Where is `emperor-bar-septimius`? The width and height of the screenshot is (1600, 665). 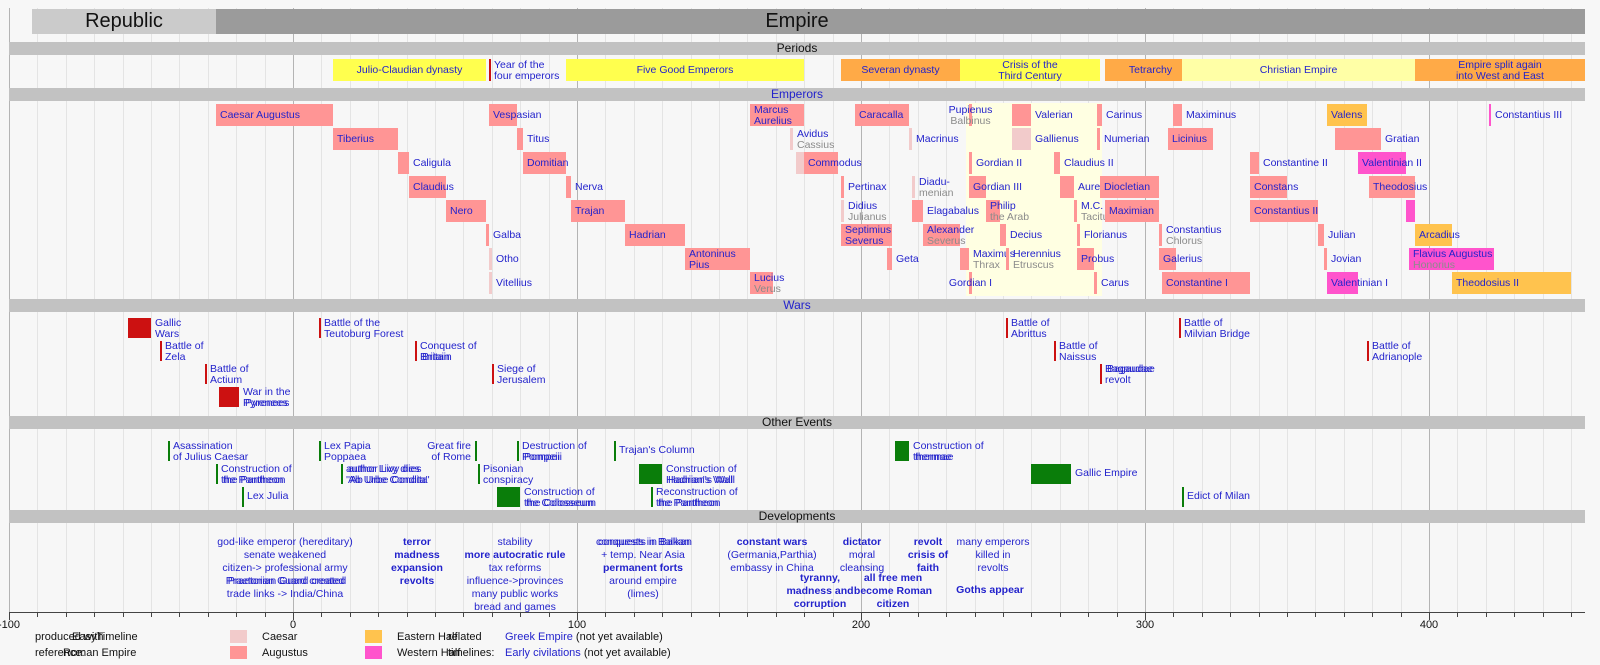 emperor-bar-septimius is located at coordinates (866, 235).